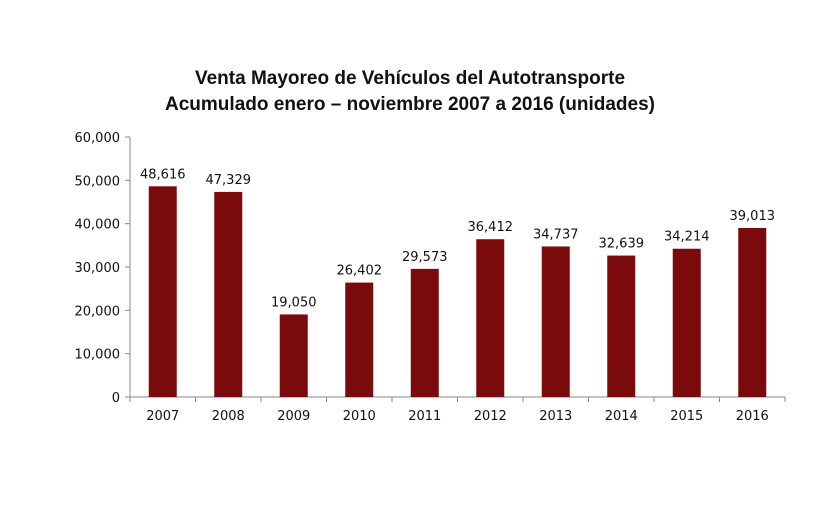 The height and width of the screenshot is (509, 820). What do you see at coordinates (98, 138) in the screenshot?
I see `y-tick-label: 60,000` at bounding box center [98, 138].